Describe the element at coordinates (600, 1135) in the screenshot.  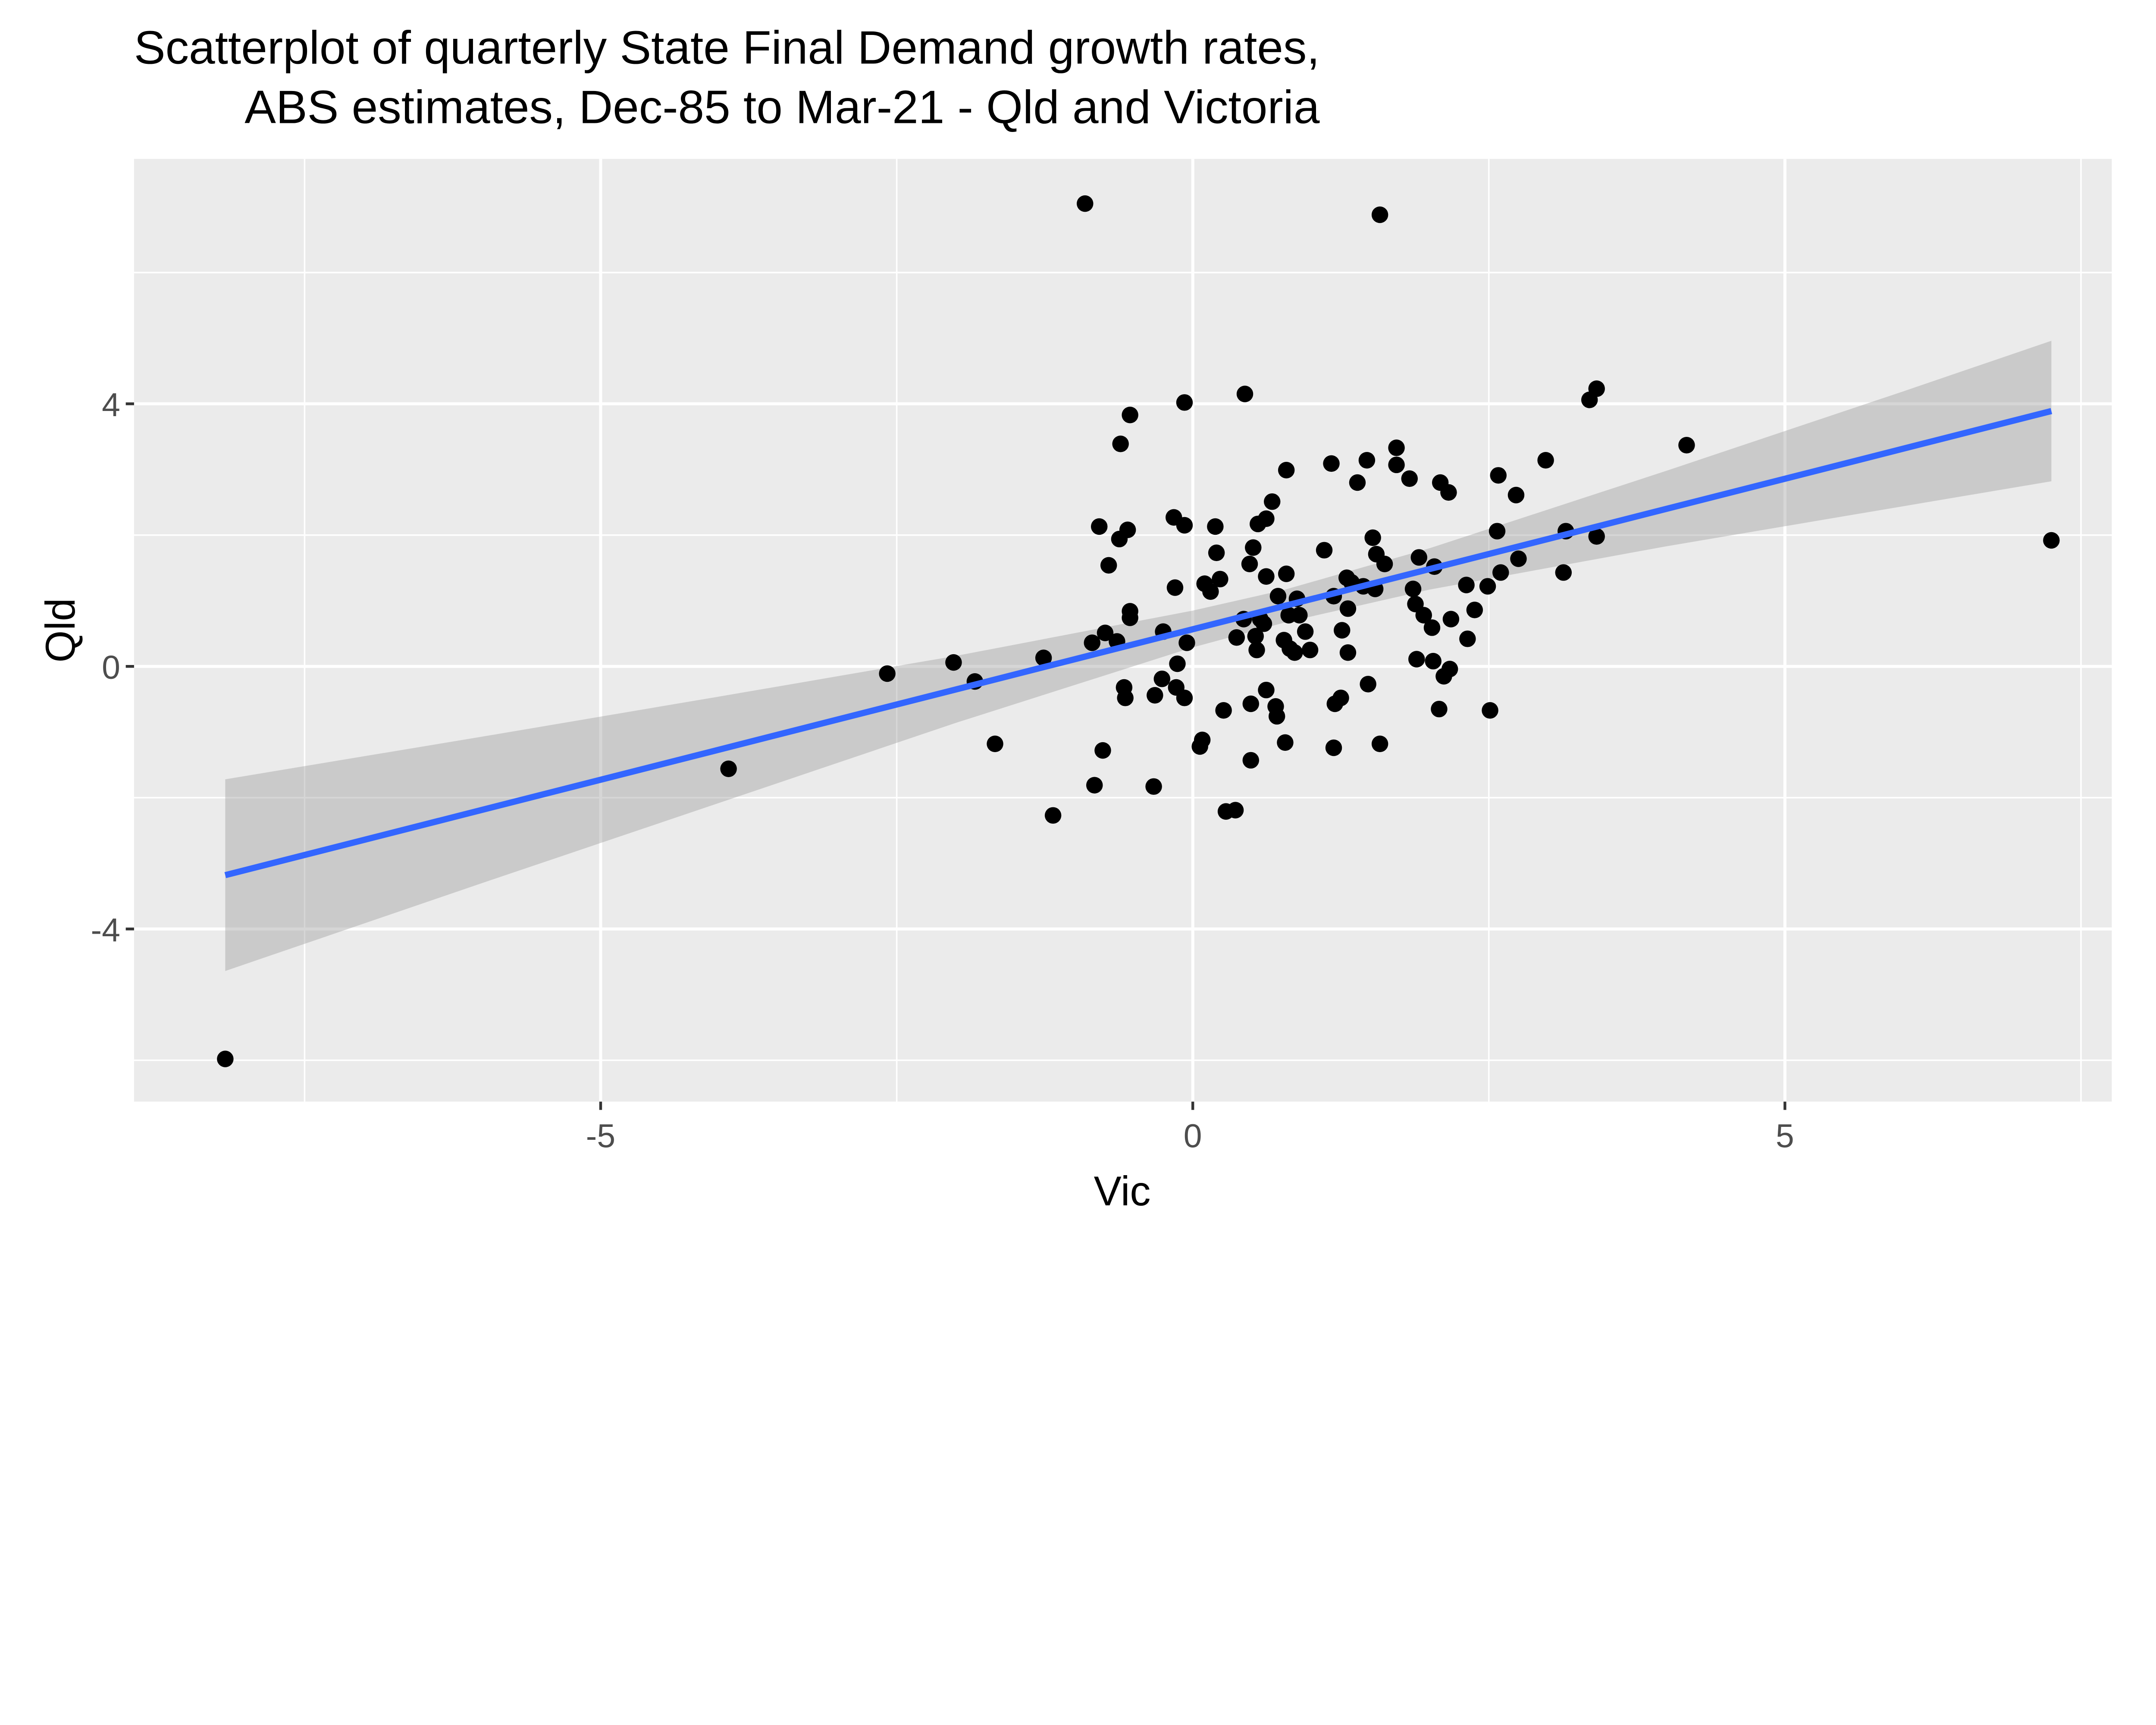
I see `x-tick-label: -5` at that location.